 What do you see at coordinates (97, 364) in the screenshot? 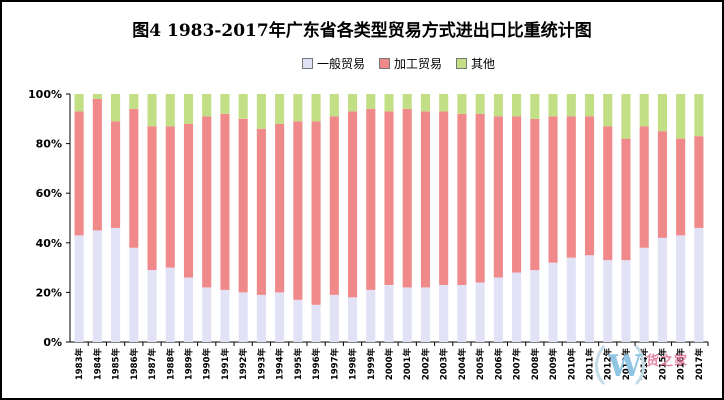
I see `x-tick-label: 1984年` at bounding box center [97, 364].